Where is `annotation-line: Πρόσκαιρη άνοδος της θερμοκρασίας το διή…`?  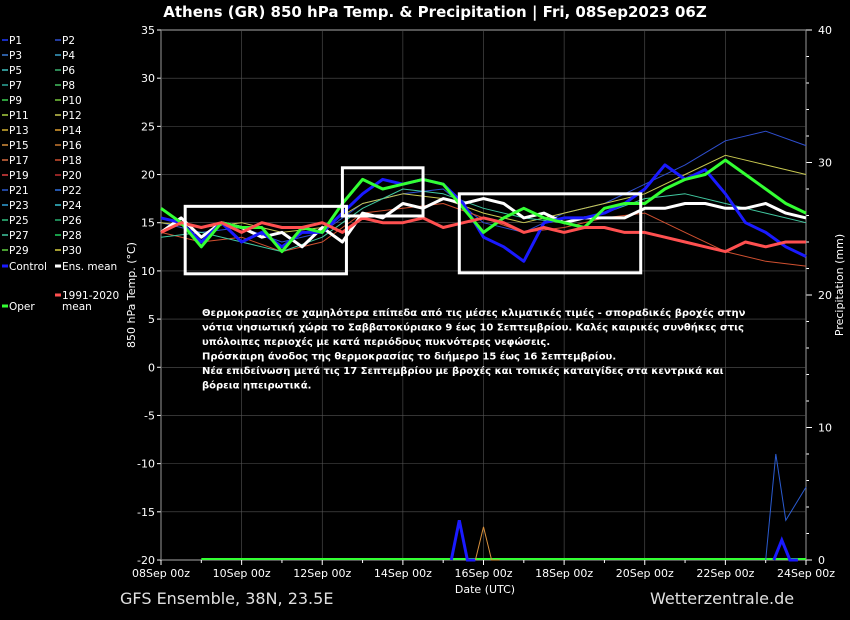 annotation-line: Πρόσκαιρη άνοδος της θερμοκρασίας το διή… is located at coordinates (409, 357).